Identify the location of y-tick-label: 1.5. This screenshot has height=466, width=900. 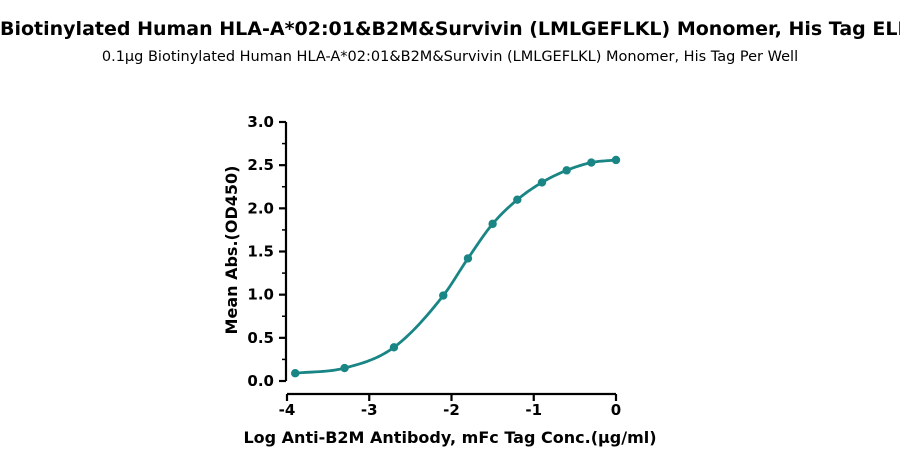
(260, 252).